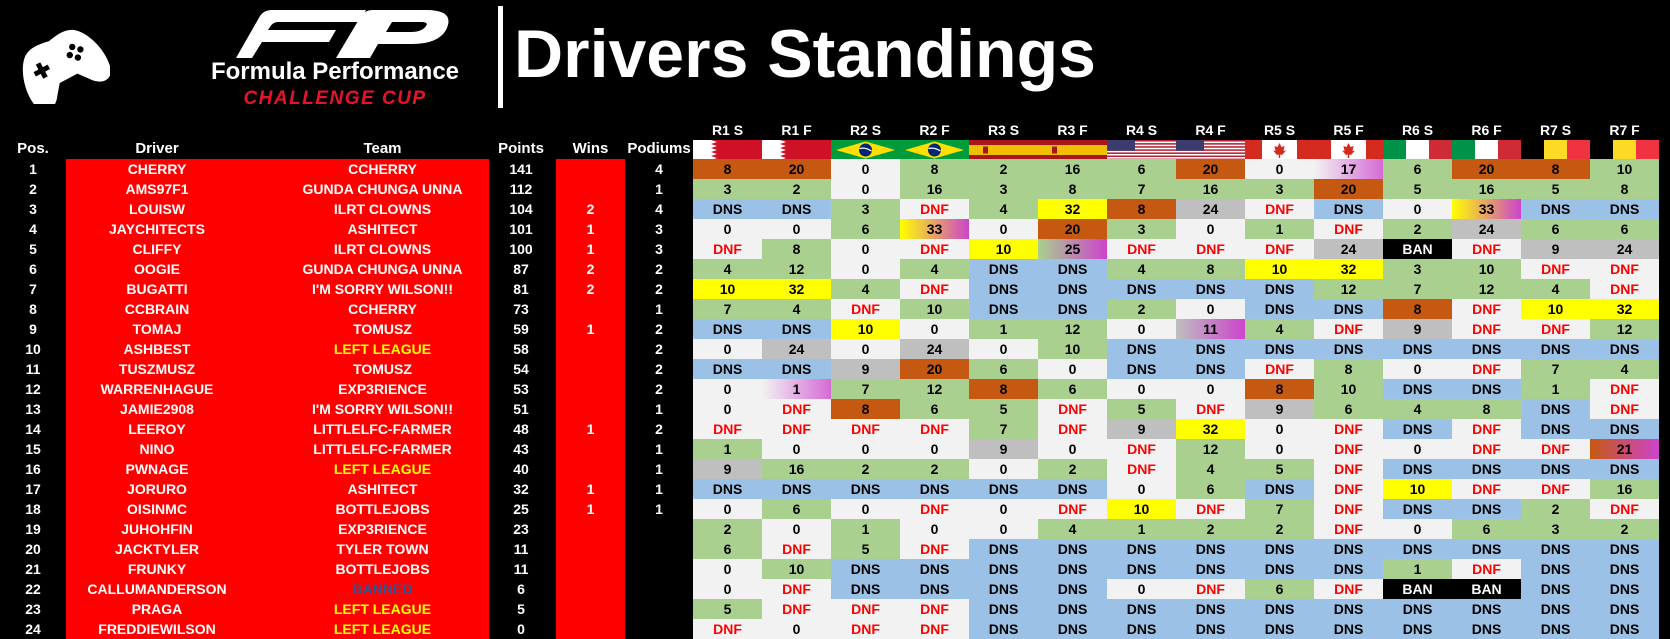 The height and width of the screenshot is (639, 1670). Describe the element at coordinates (382, 309) in the screenshot. I see `team-cell: CCHERRY` at that location.